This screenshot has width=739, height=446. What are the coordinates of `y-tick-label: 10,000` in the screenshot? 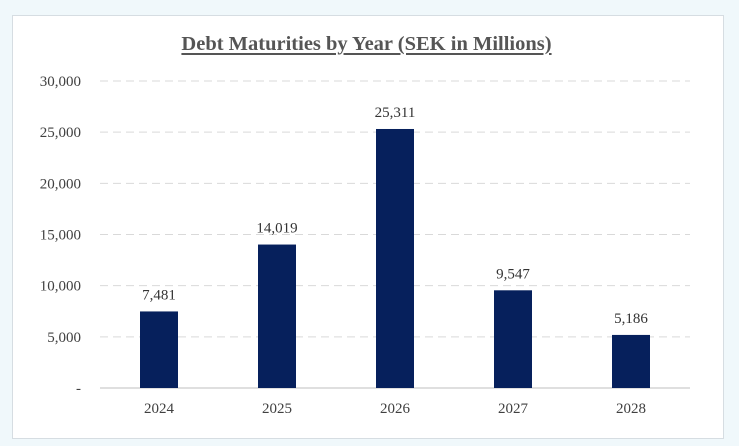 It's located at (60, 287).